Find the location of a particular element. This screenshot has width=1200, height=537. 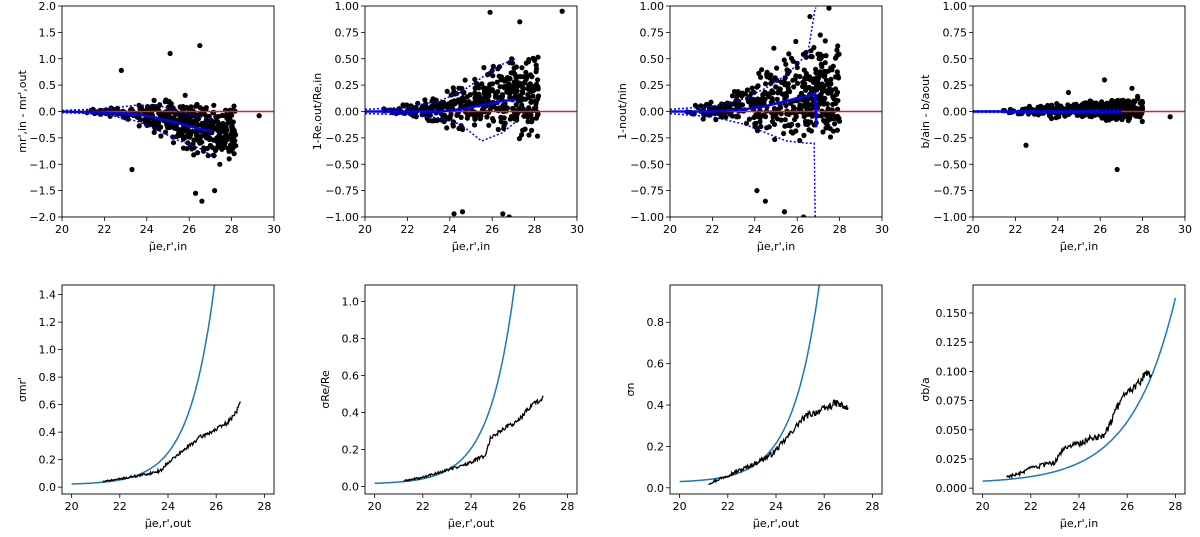

y-tick-label: −0.75 is located at coordinates (342, 191).